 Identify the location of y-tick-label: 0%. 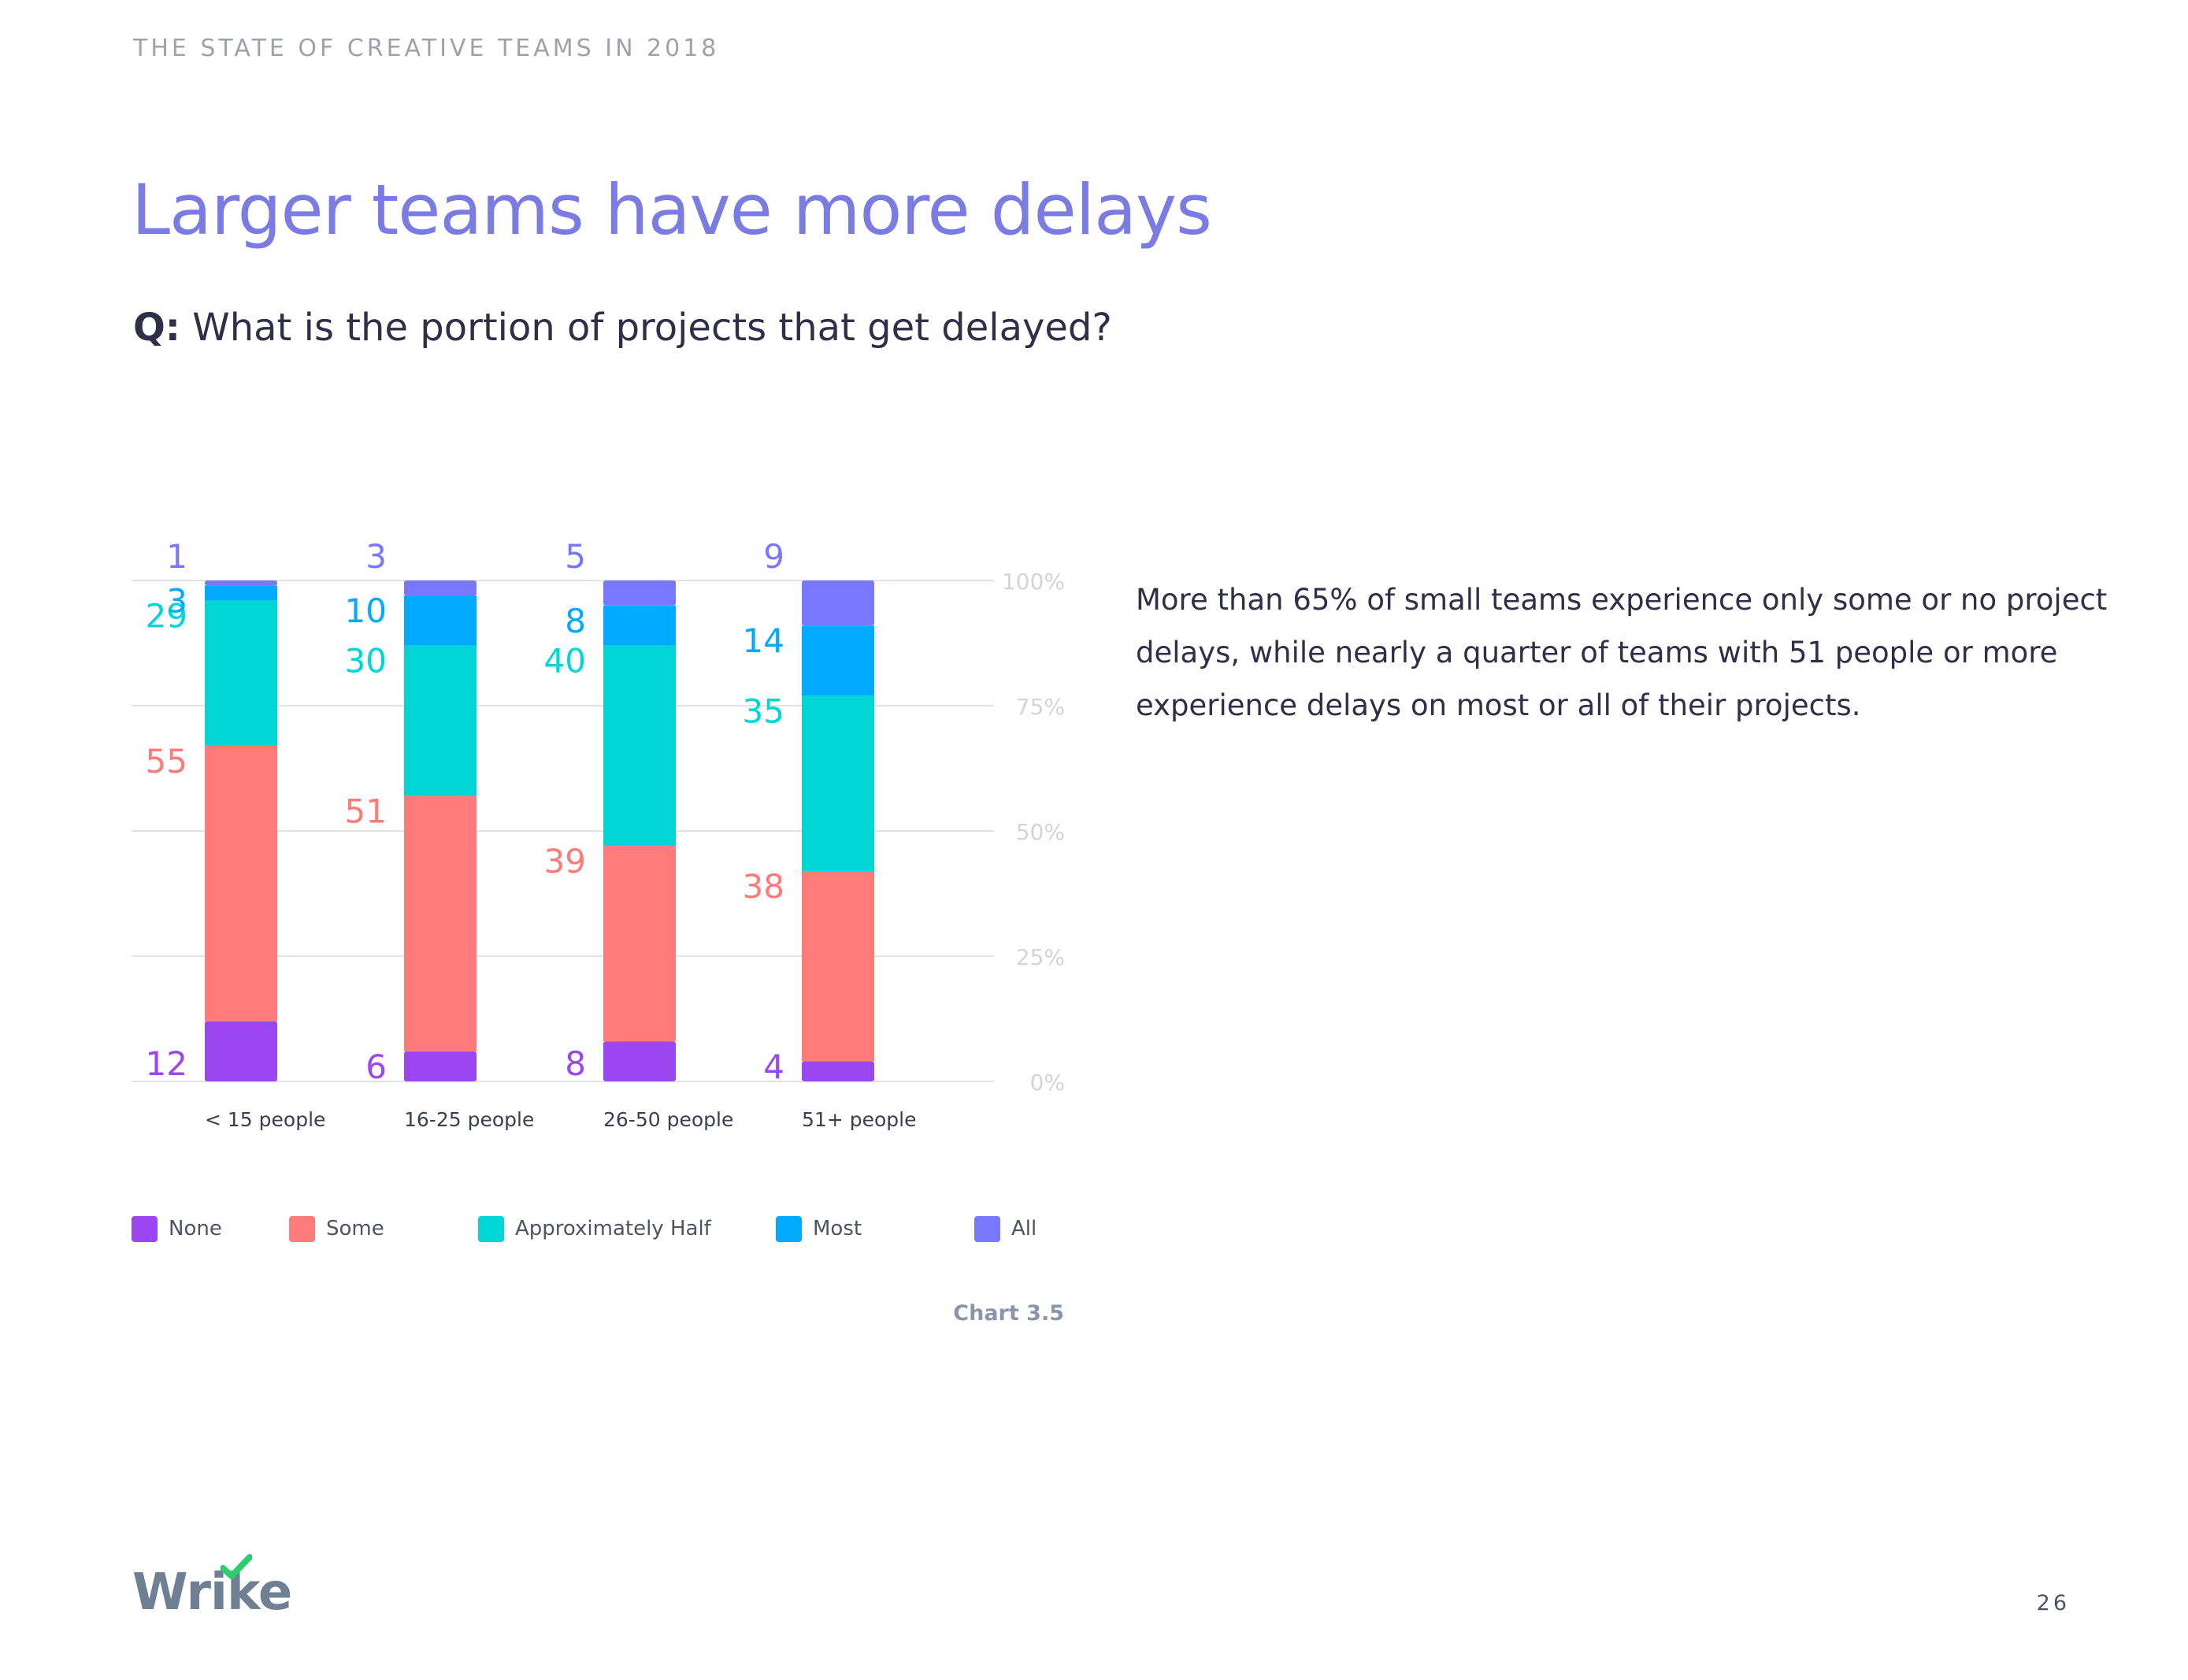
(1047, 1083).